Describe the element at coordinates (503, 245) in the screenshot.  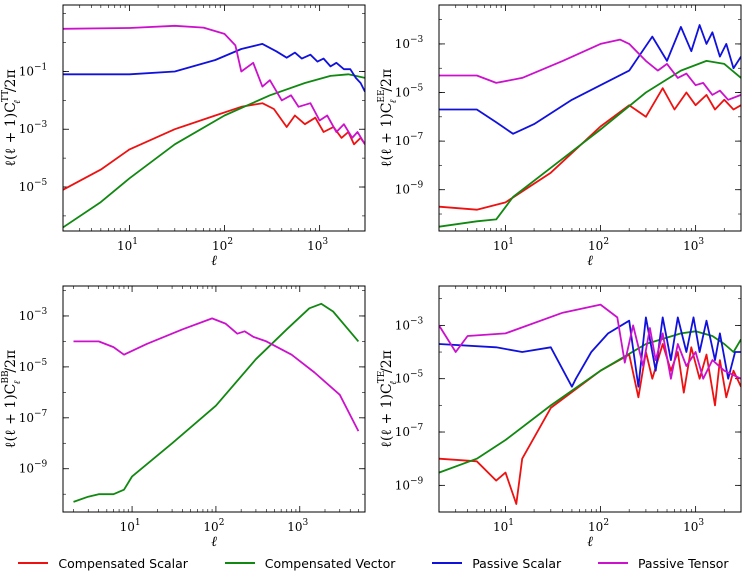
I see `x-tick-label-ee: 10¹` at that location.